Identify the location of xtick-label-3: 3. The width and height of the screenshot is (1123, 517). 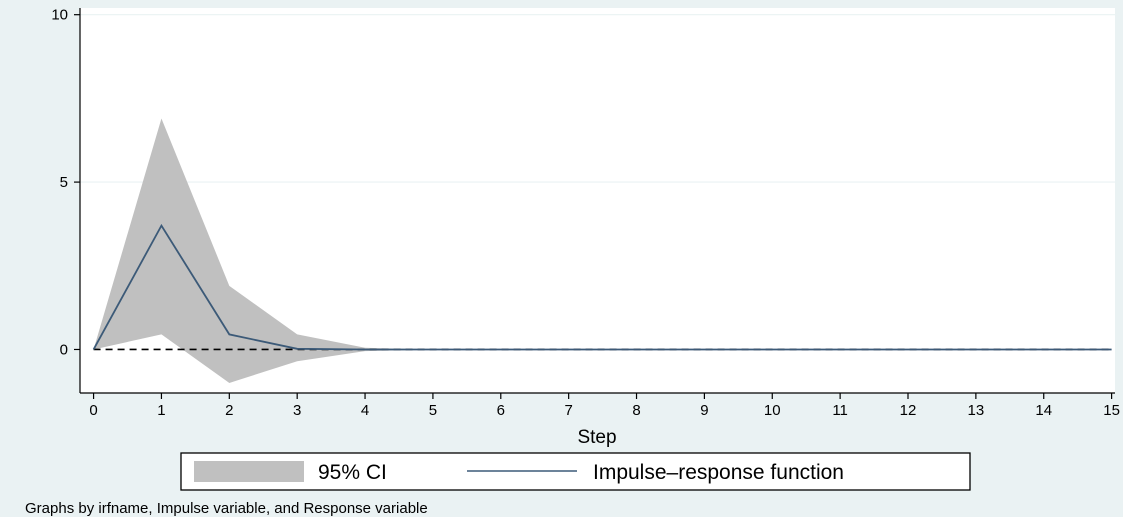
(297, 410).